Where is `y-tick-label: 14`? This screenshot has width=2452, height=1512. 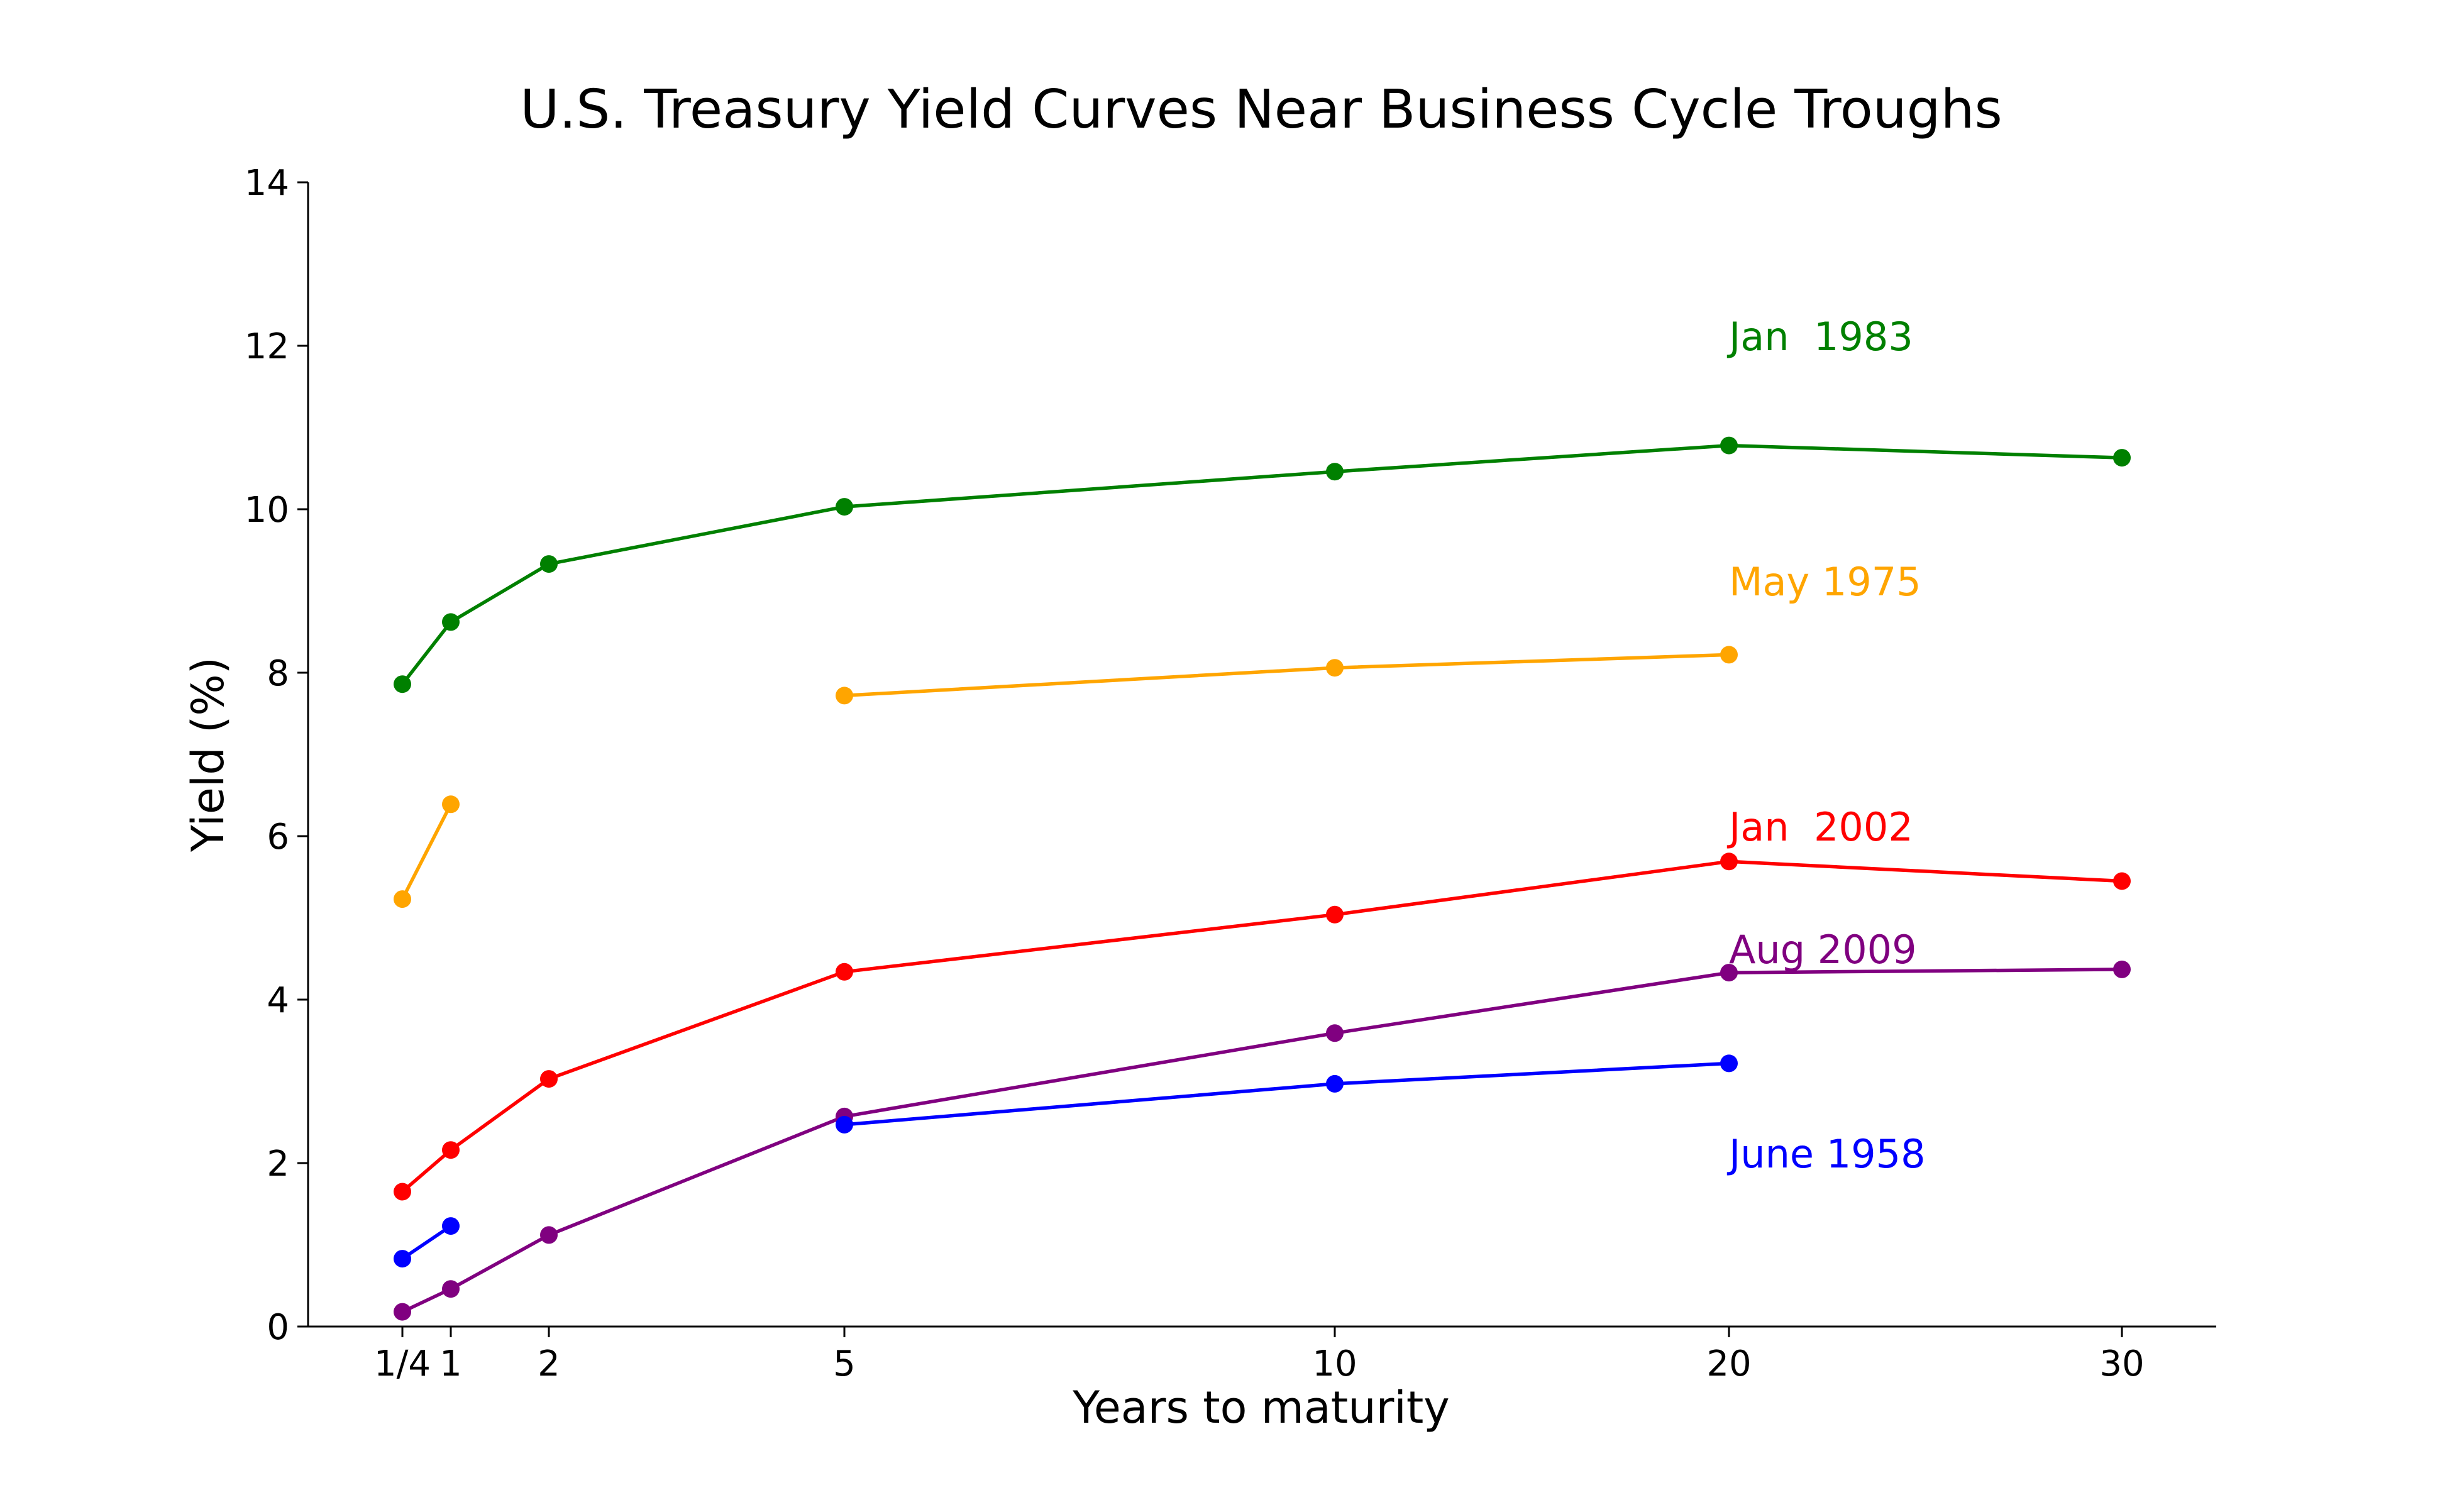
y-tick-label: 14 is located at coordinates (267, 183).